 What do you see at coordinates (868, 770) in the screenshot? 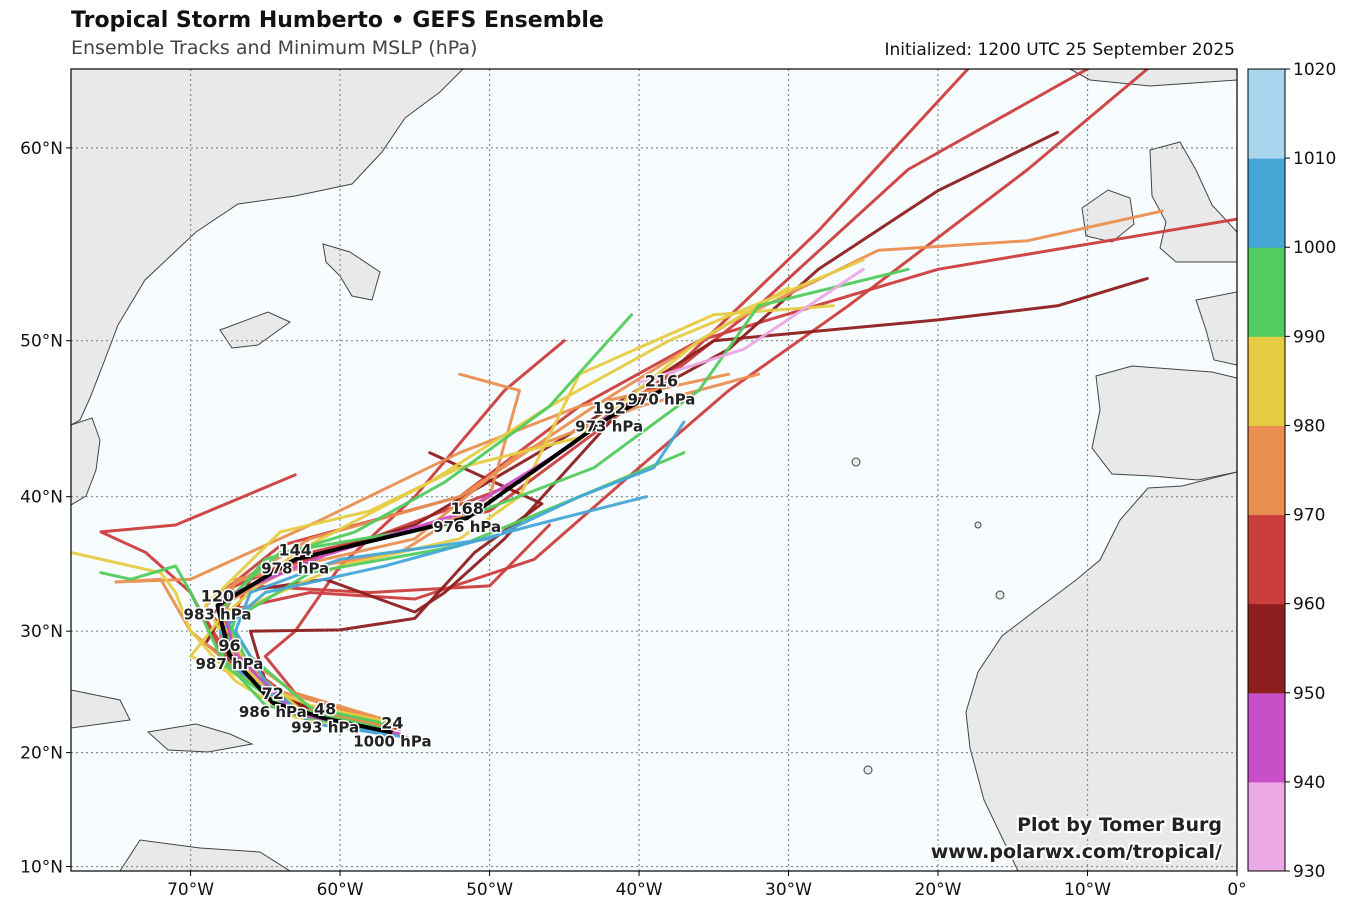
I see `land-cape-verde` at bounding box center [868, 770].